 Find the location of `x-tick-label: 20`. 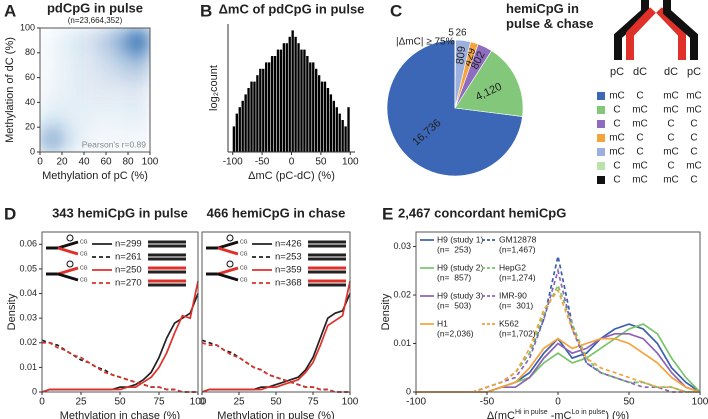

x-tick-label: 20 is located at coordinates (62, 162).